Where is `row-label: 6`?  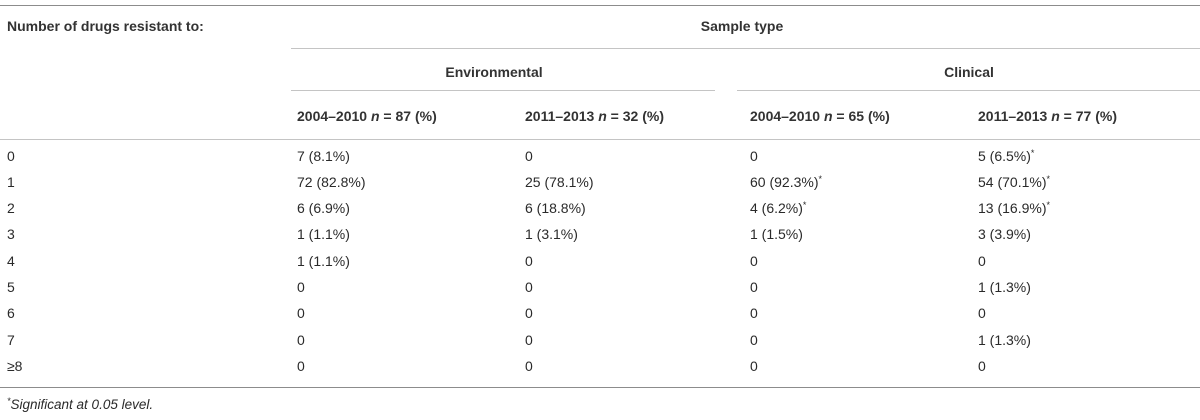 row-label: 6 is located at coordinates (11, 313).